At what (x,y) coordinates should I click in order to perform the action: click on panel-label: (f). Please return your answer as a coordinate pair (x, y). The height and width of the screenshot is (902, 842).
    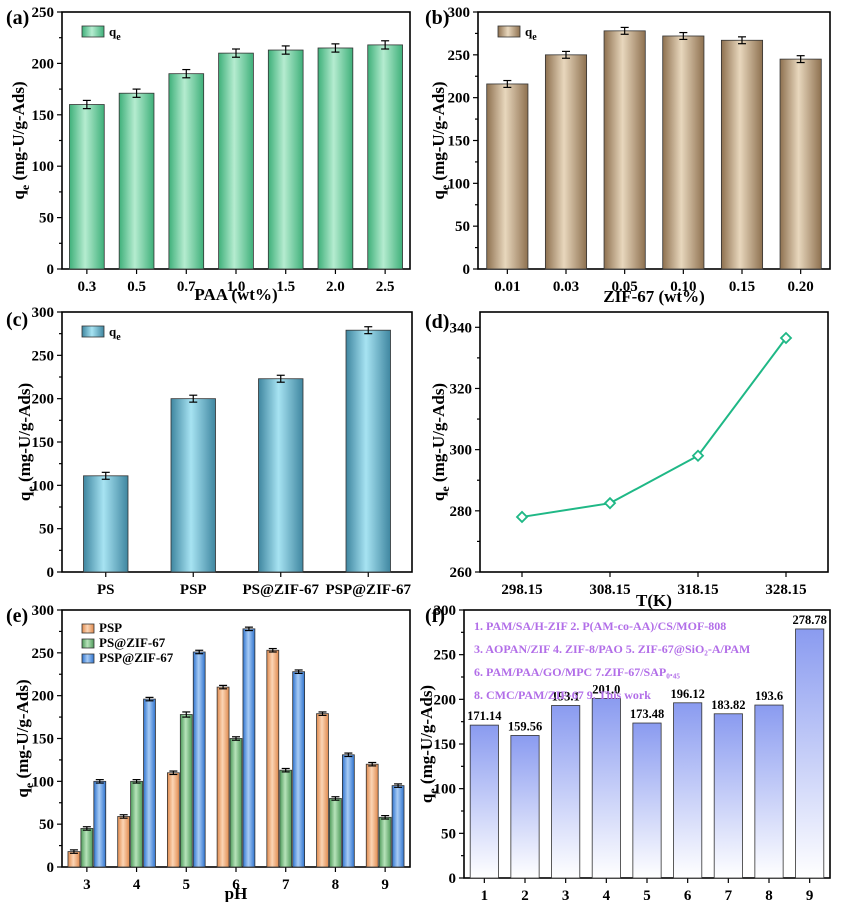
    Looking at the image, I should click on (435, 616).